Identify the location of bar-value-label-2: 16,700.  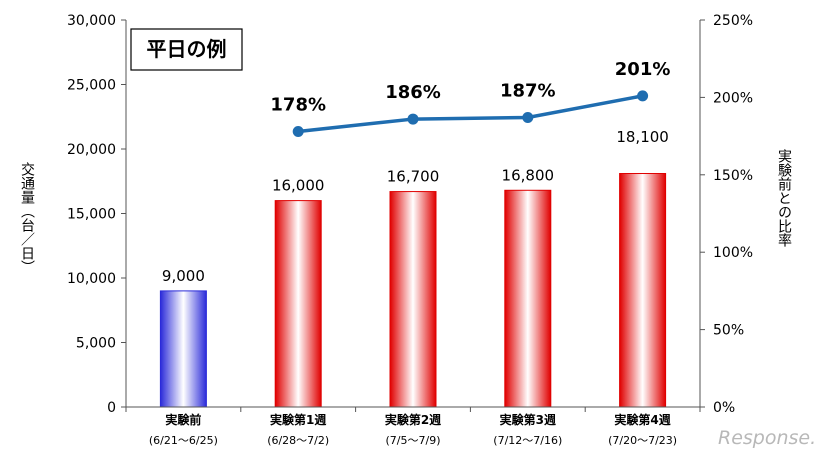
(413, 177).